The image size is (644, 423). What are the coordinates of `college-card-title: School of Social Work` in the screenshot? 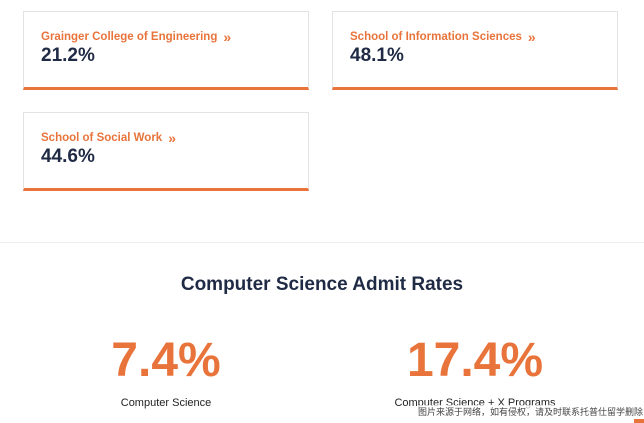 It's located at (102, 138).